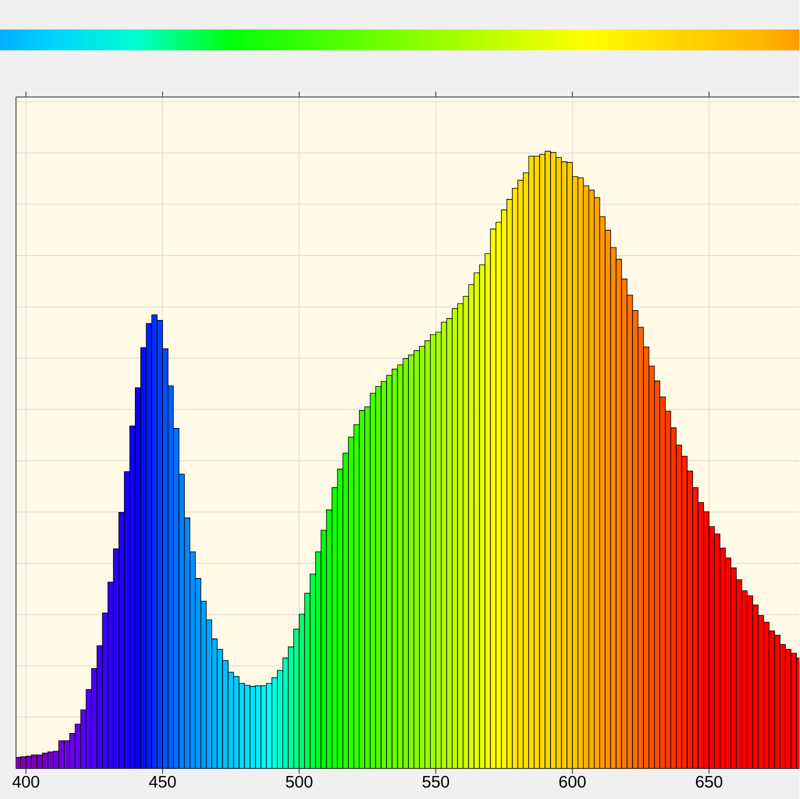  What do you see at coordinates (299, 782) in the screenshot?
I see `x-tick-label: 500` at bounding box center [299, 782].